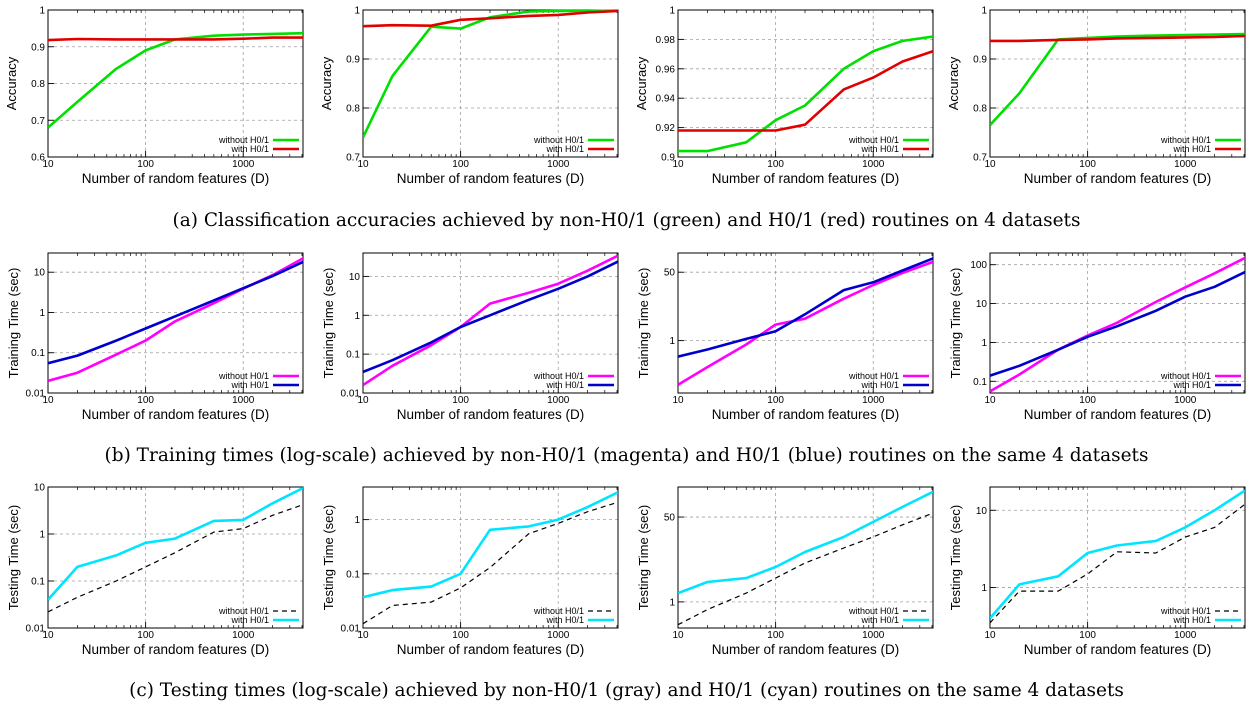 Image resolution: width=1253 pixels, height=711 pixels. I want to click on y-tick-label: 0.8, so click(353, 109).